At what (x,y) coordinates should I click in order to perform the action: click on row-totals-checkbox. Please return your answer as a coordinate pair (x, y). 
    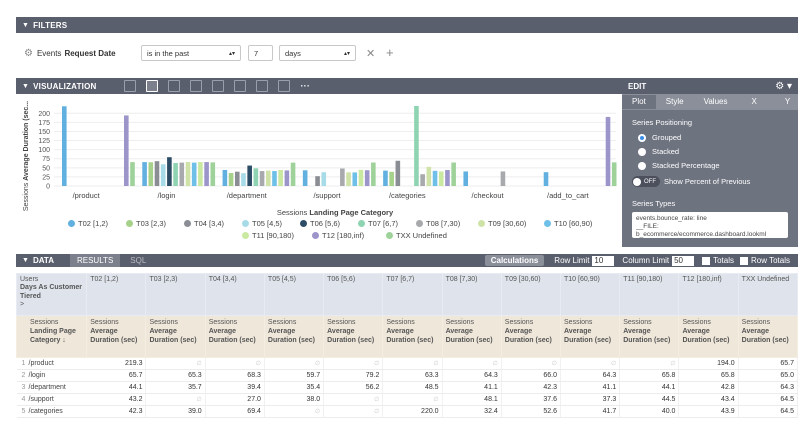
    Looking at the image, I should click on (744, 260).